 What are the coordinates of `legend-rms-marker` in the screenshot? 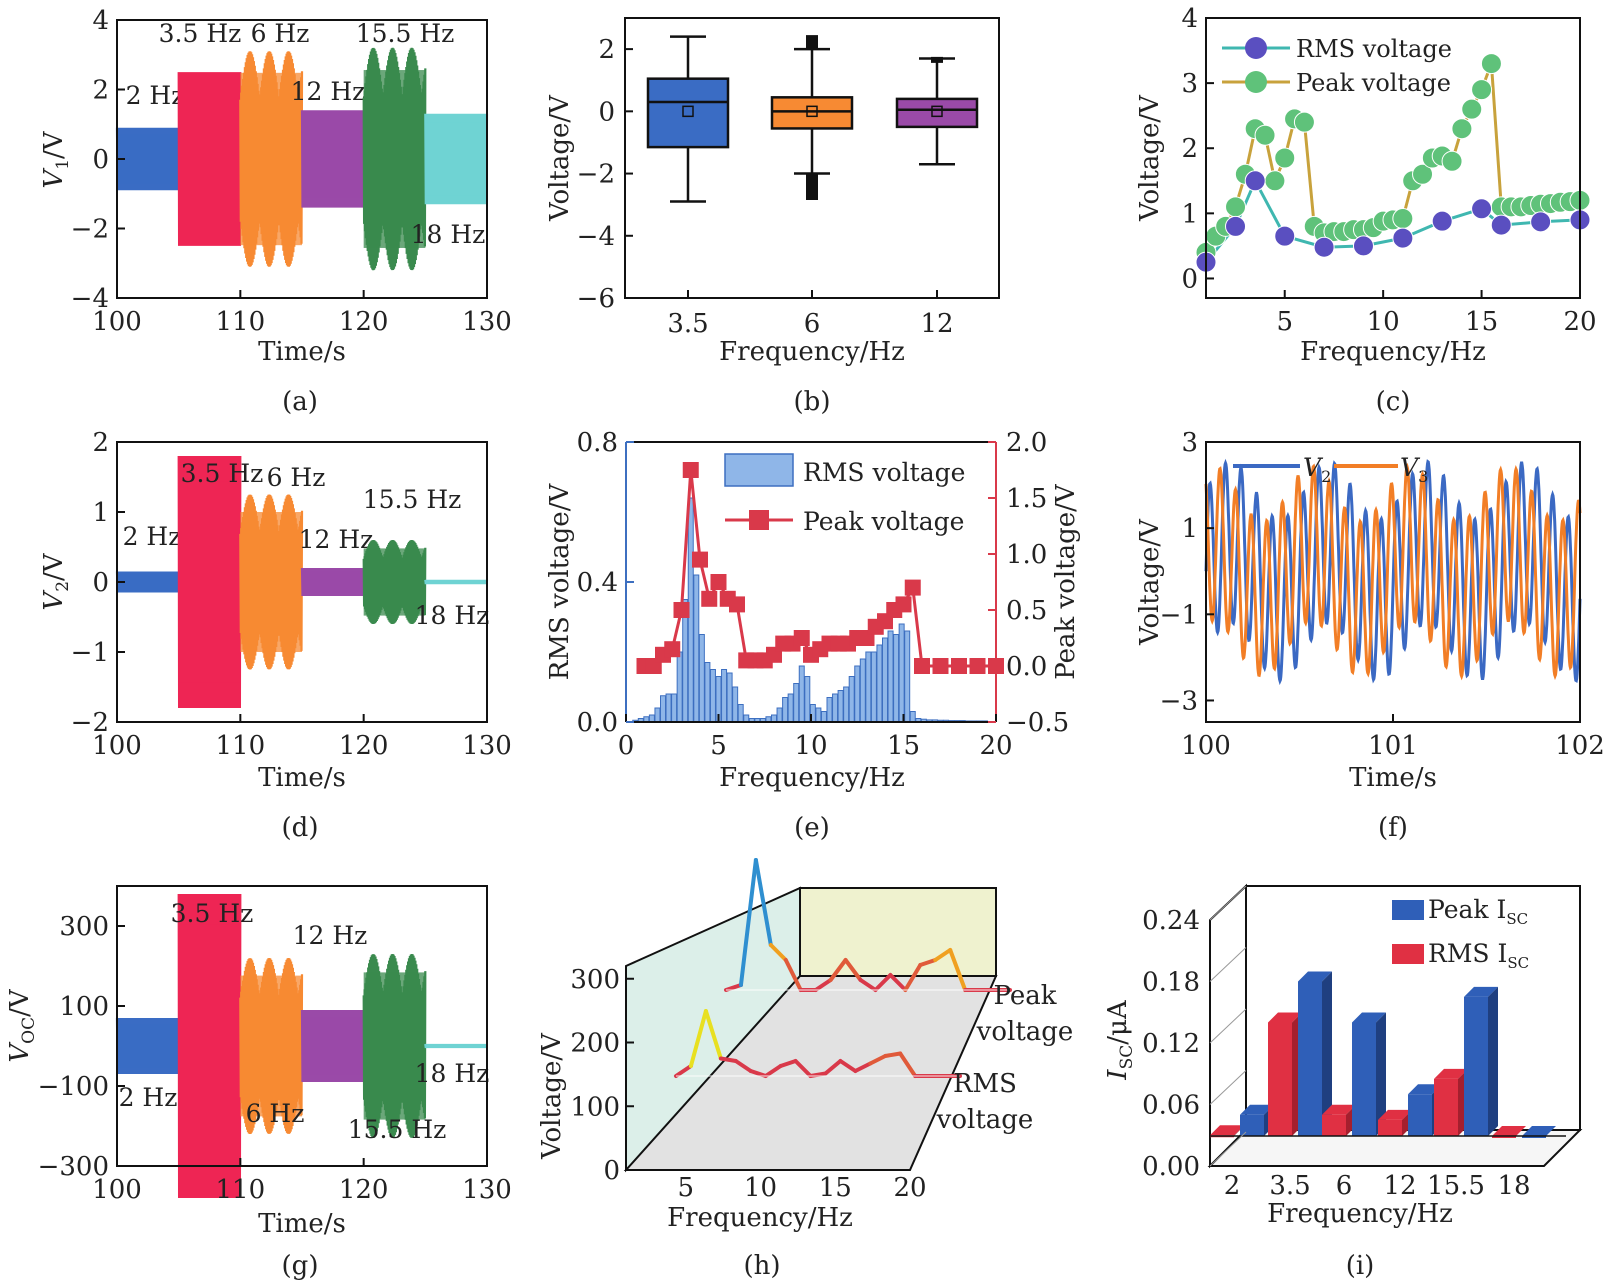 It's located at (1256, 48).